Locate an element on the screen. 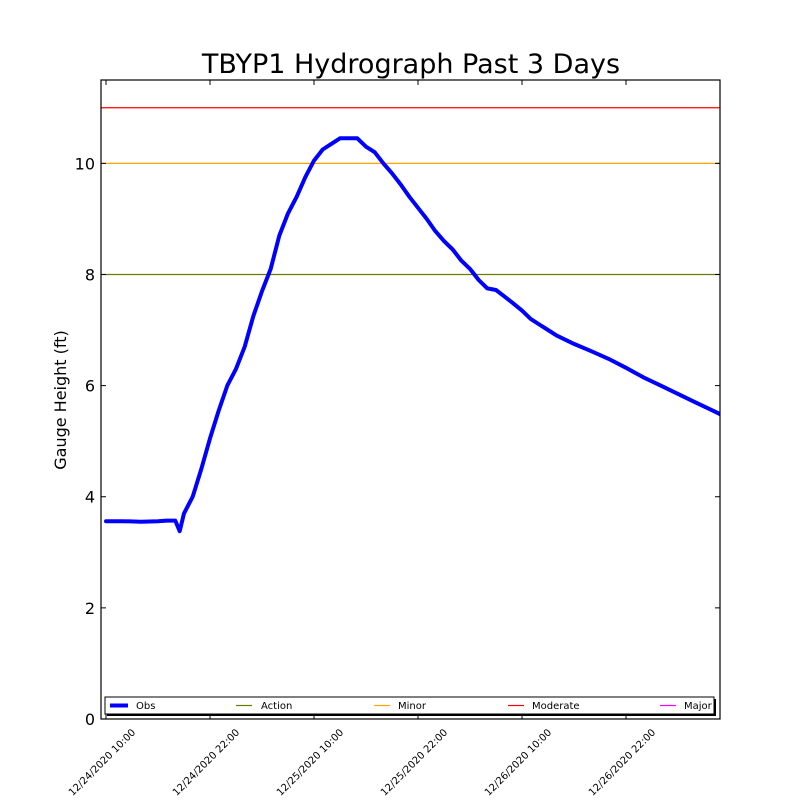 The height and width of the screenshot is (800, 800). x-tick-label: 12/26/2020 10:00 is located at coordinates (518, 762).